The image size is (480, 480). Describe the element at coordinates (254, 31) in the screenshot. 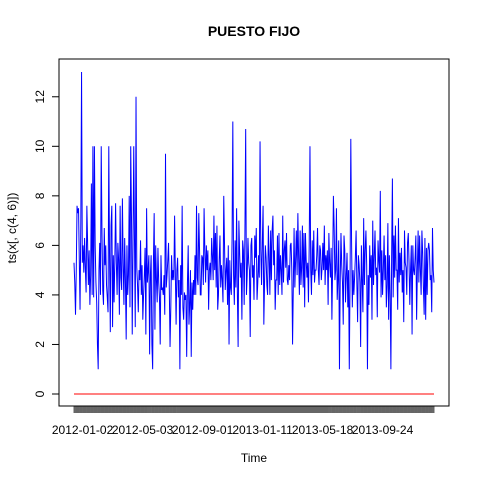

I see `chart-title: PUESTO FIJO` at that location.